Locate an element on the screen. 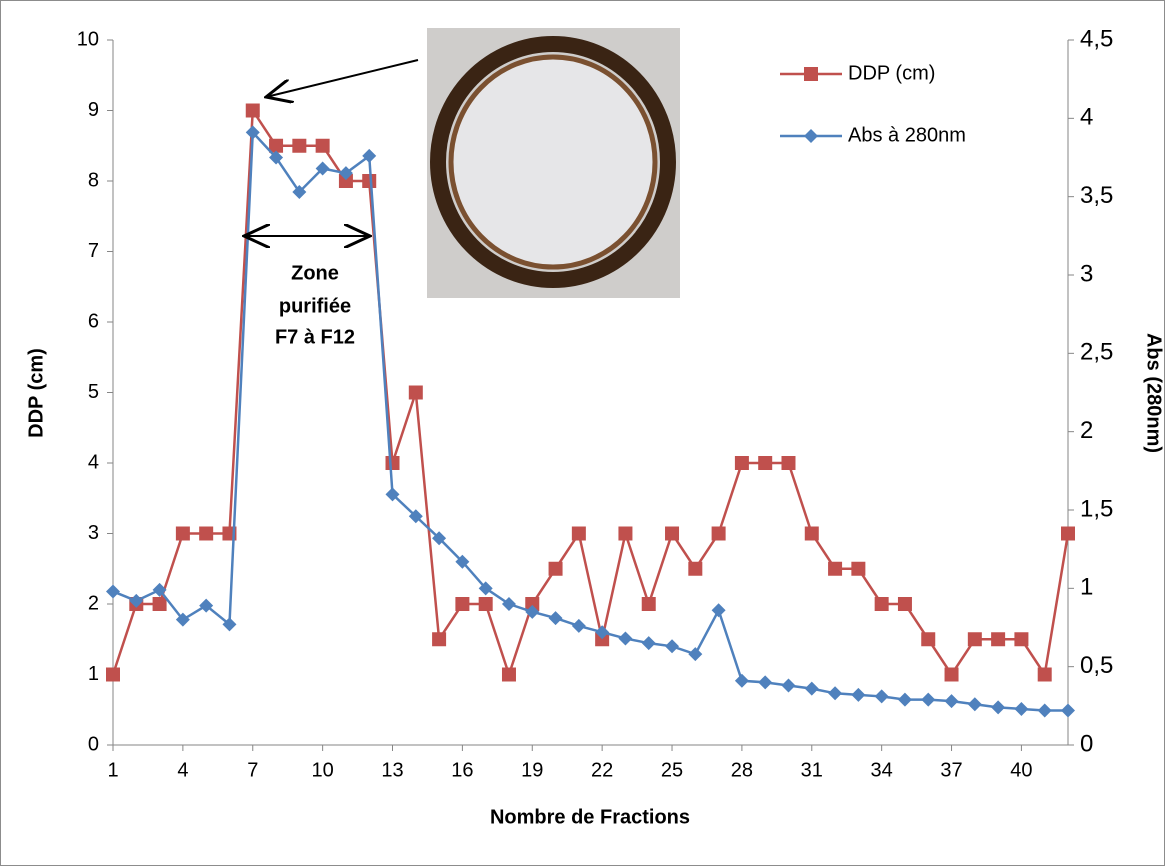  y-tick-label: 6 is located at coordinates (93, 321).